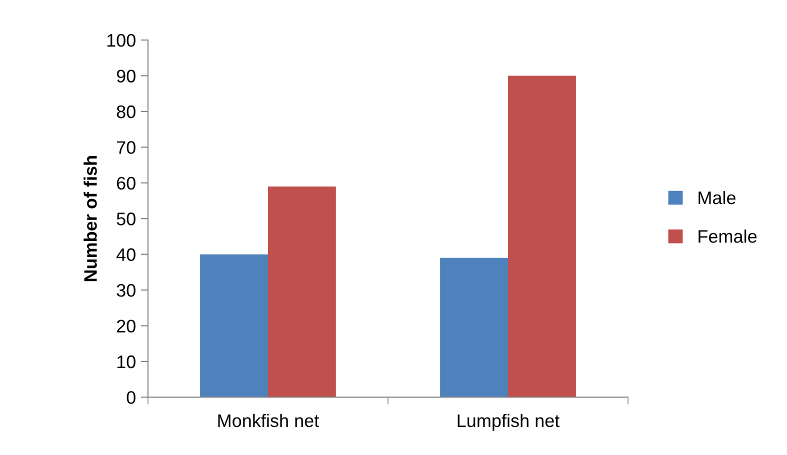 The width and height of the screenshot is (787, 455). I want to click on x-tick-label: Monkfish net, so click(269, 421).